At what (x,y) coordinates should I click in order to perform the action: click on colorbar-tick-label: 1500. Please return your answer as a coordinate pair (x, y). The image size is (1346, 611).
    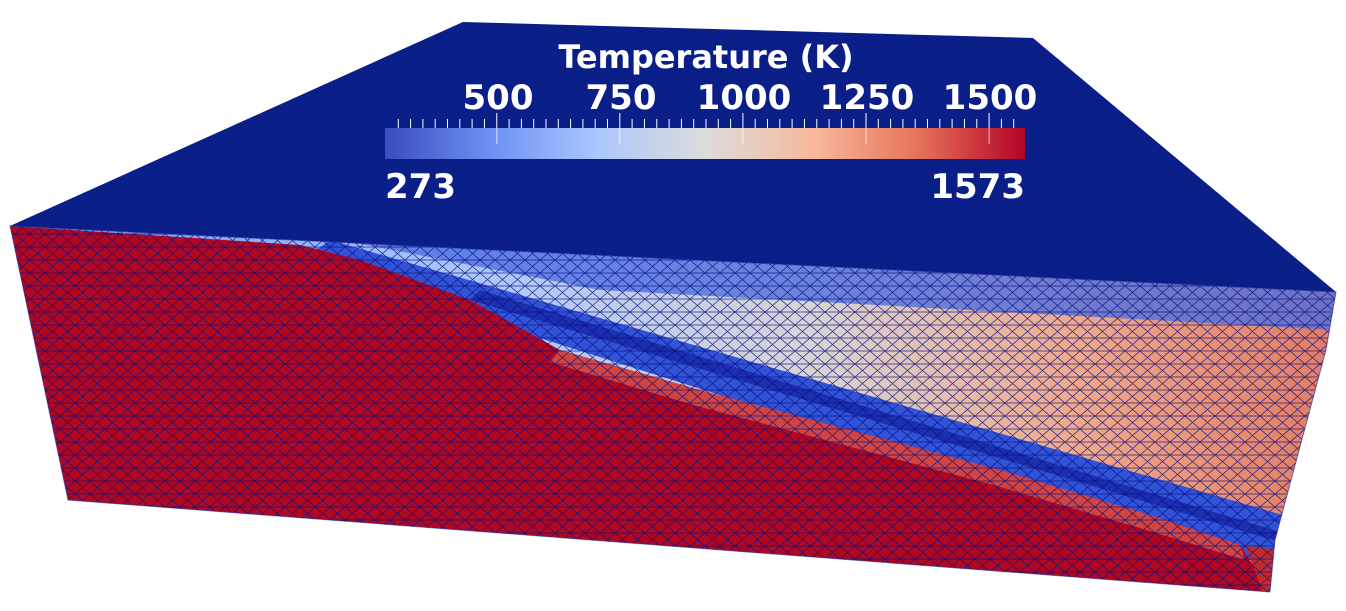
    Looking at the image, I should click on (990, 98).